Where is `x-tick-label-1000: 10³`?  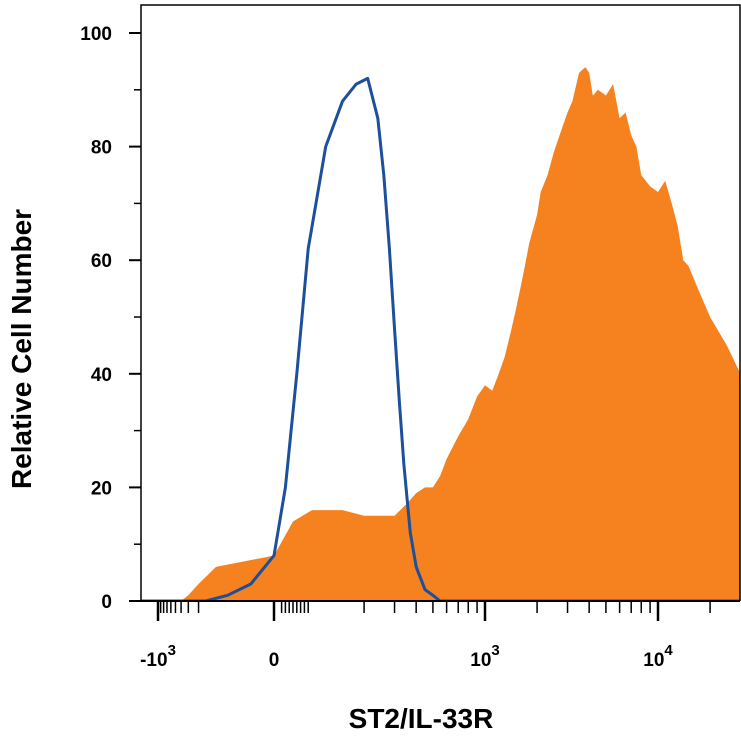
x-tick-label-1000: 10³ is located at coordinates (484, 656).